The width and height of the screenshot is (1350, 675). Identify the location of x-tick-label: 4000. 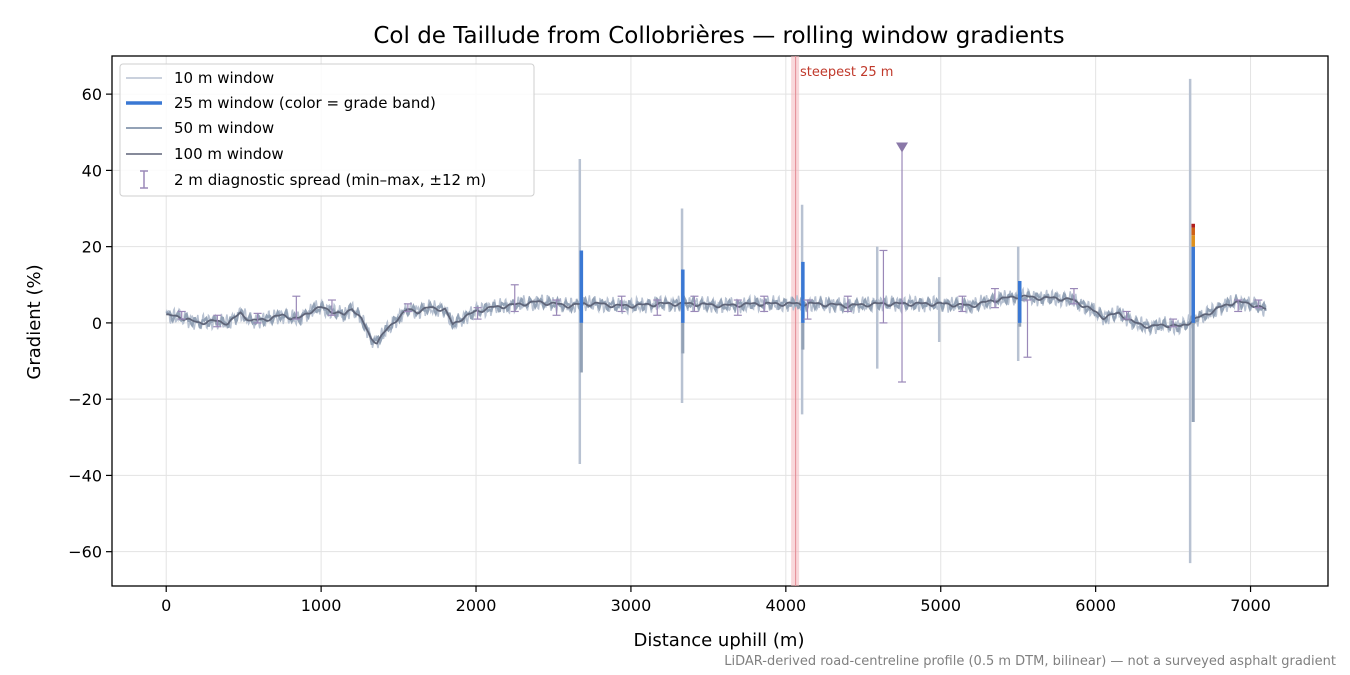
(785, 605).